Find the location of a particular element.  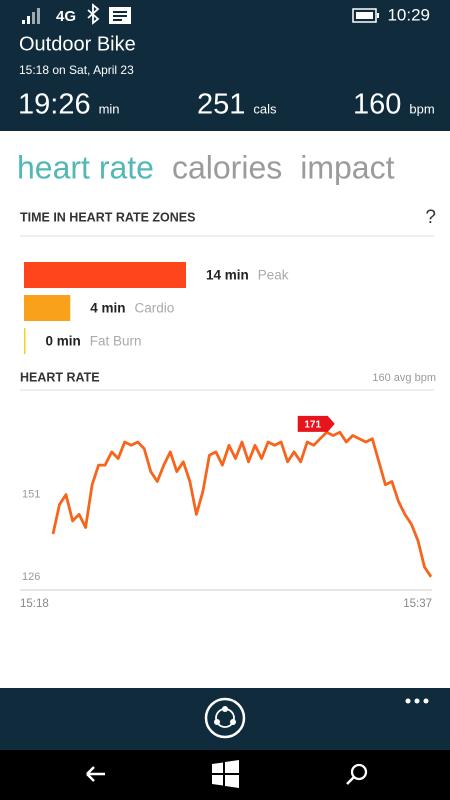

y-tick-label: 126 is located at coordinates (31, 577).